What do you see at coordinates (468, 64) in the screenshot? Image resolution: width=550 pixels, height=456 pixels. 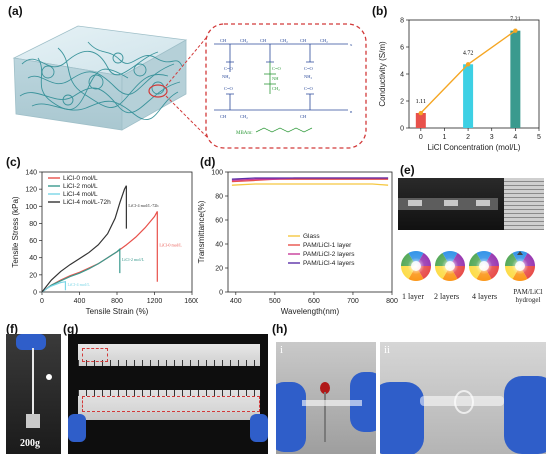 I see `trend-point` at bounding box center [468, 64].